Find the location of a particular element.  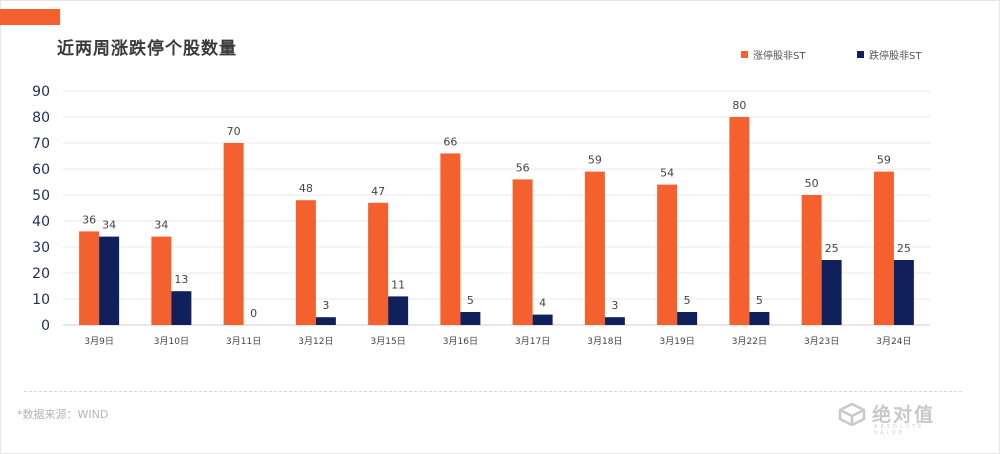

x-tick-label: 3月15日 is located at coordinates (388, 341).